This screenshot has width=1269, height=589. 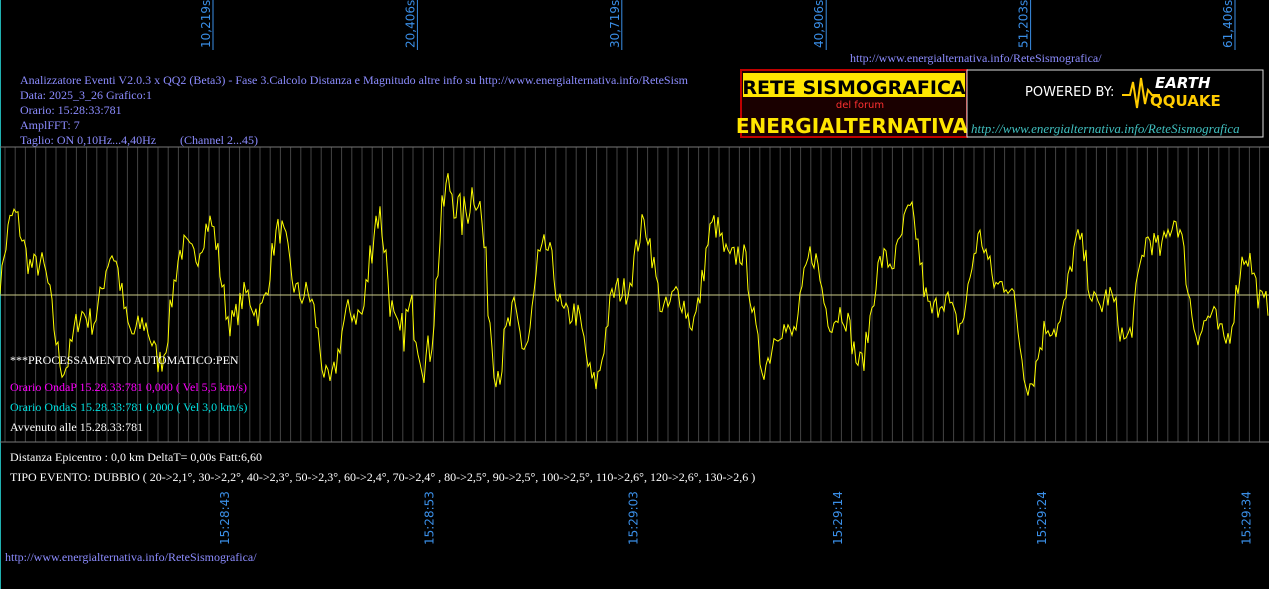 I want to click on top-time-label: 40,906s, so click(x=819, y=24).